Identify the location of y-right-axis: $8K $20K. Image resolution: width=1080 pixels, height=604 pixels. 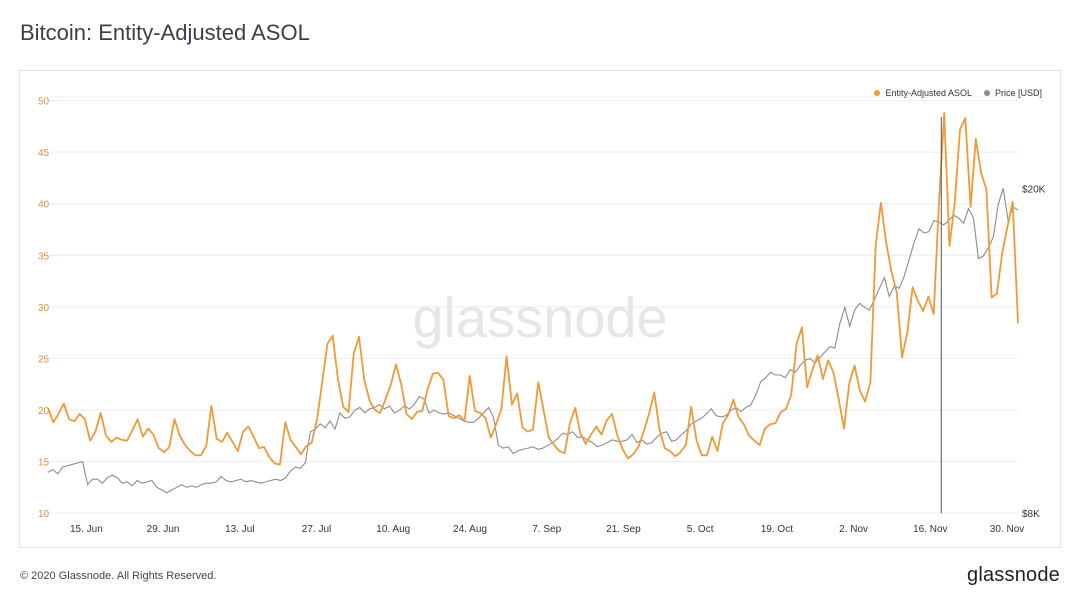
(1034, 352).